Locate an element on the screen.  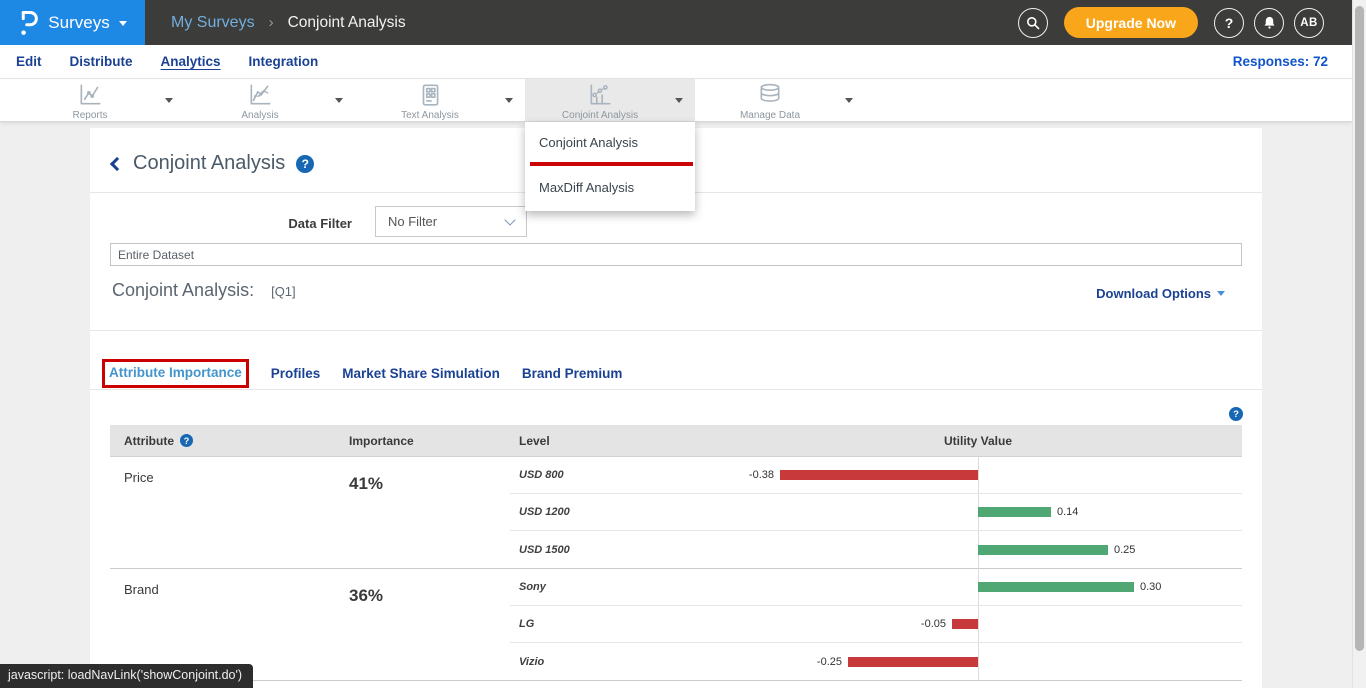
toolbar-item-analysis: Analysis is located at coordinates (270, 100).